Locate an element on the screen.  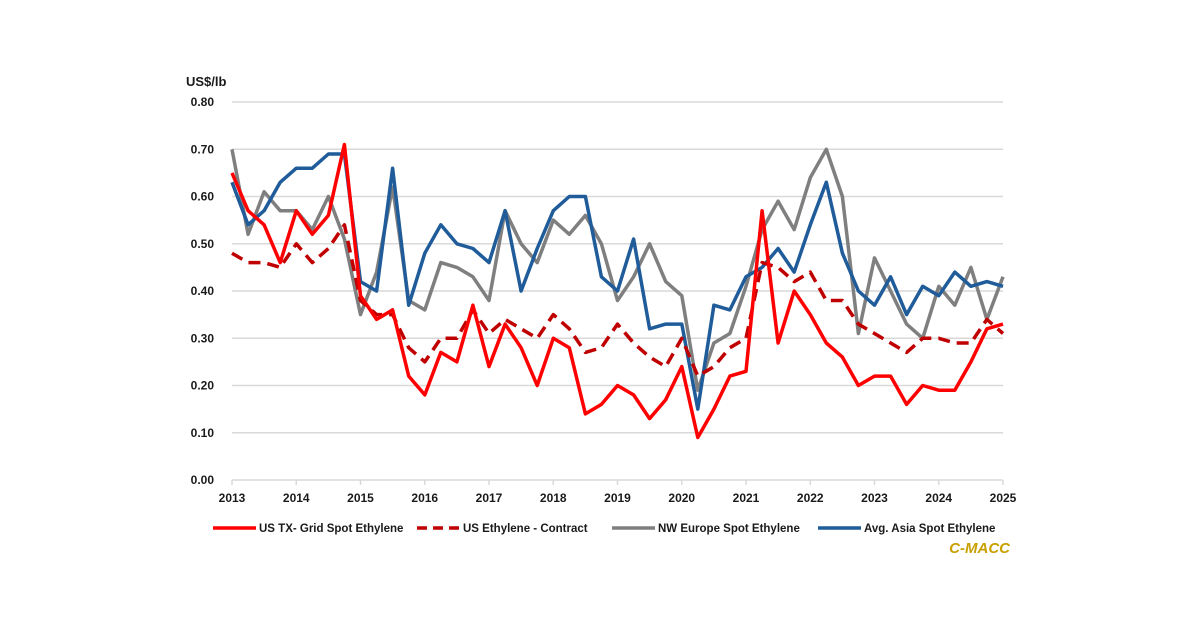
legend-label: NW Europe Spot Ethylene is located at coordinates (729, 529).